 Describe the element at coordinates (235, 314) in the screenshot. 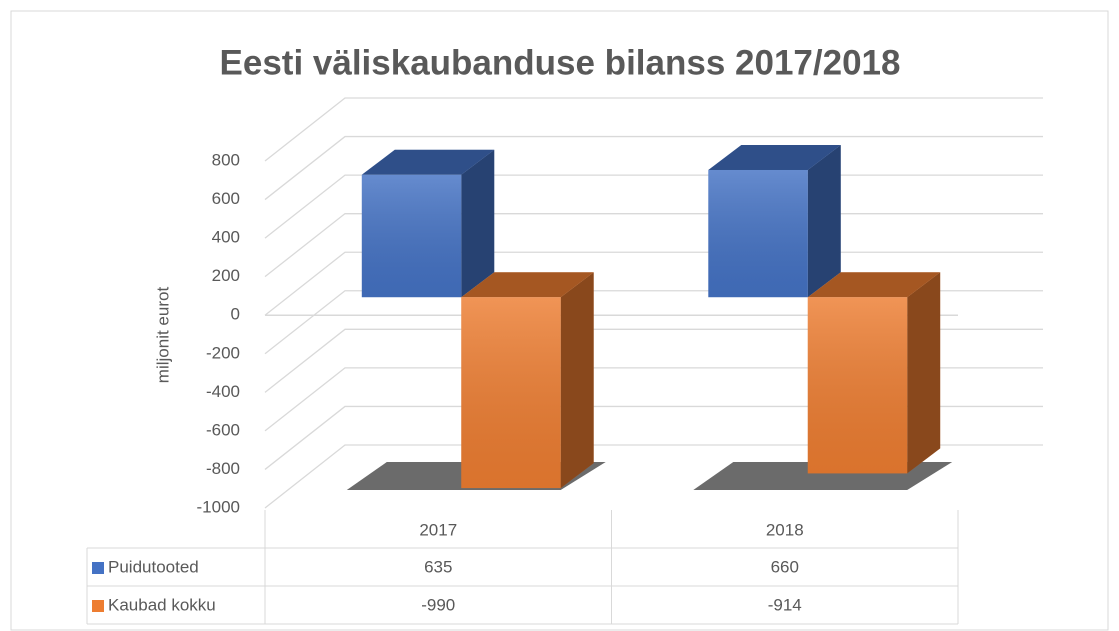

I see `y-tick-label: 0` at that location.